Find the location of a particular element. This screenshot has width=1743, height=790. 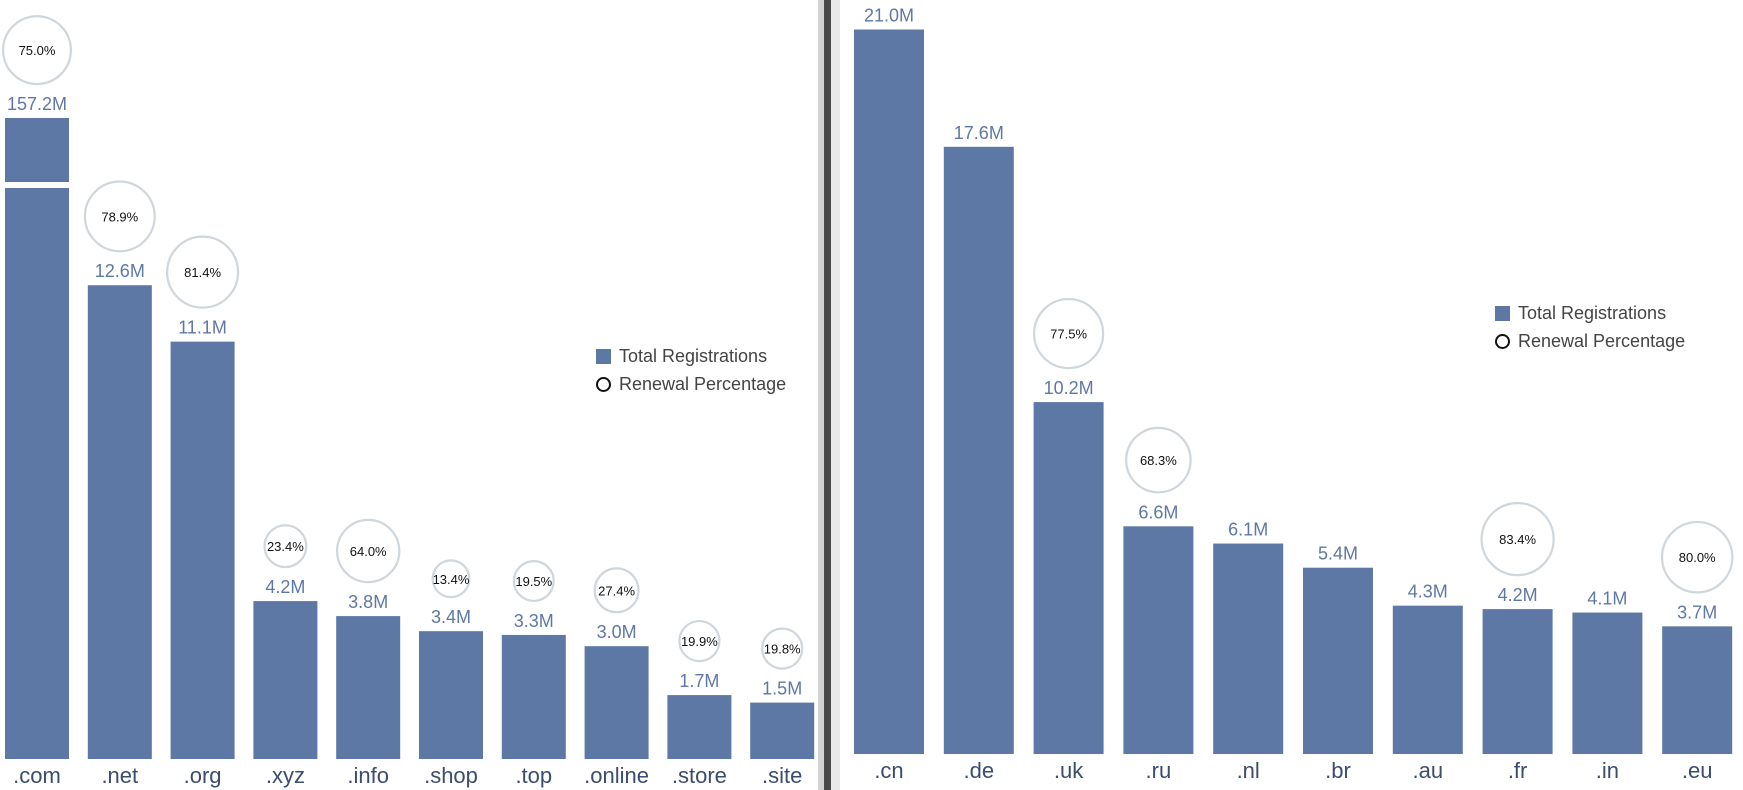

bar-registrations-xyz is located at coordinates (285, 680).